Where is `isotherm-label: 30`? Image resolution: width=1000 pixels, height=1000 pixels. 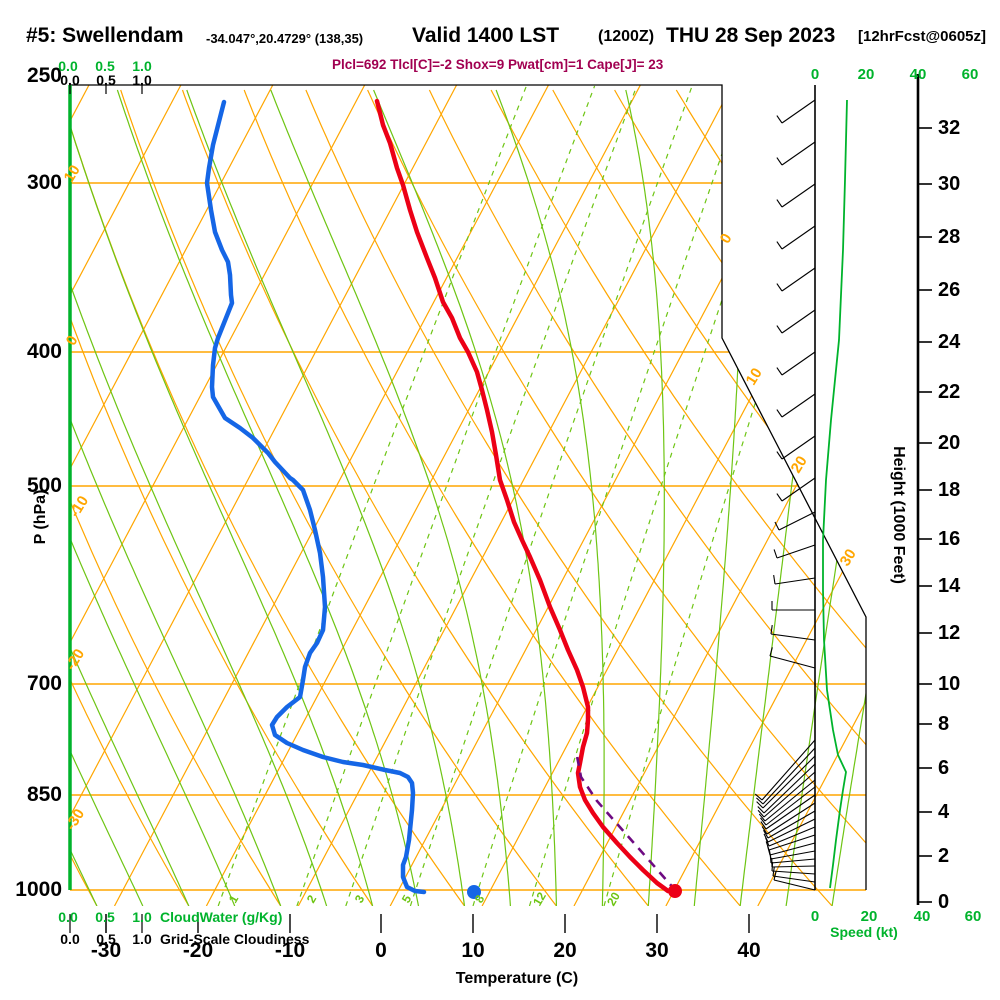
isotherm-label: 30 is located at coordinates (848, 557).